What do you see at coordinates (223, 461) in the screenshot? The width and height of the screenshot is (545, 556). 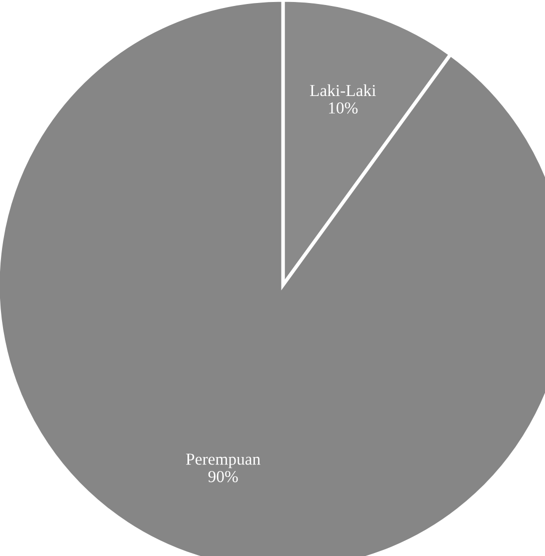 I see `slice-label: Perempuan` at bounding box center [223, 461].